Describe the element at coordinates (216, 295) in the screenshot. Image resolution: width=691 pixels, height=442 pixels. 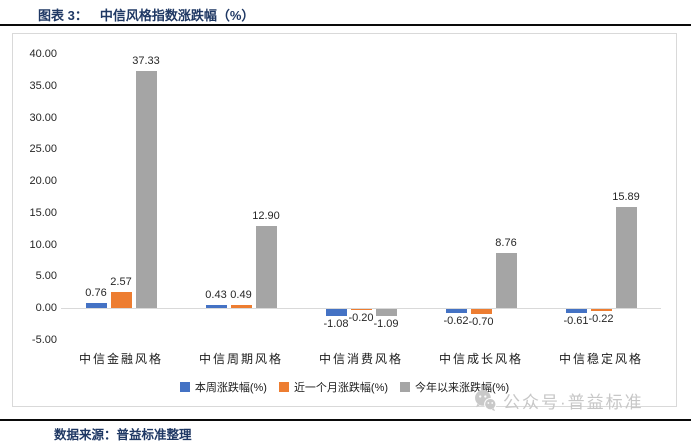
I see `bar-value-label: 0.43` at that location.